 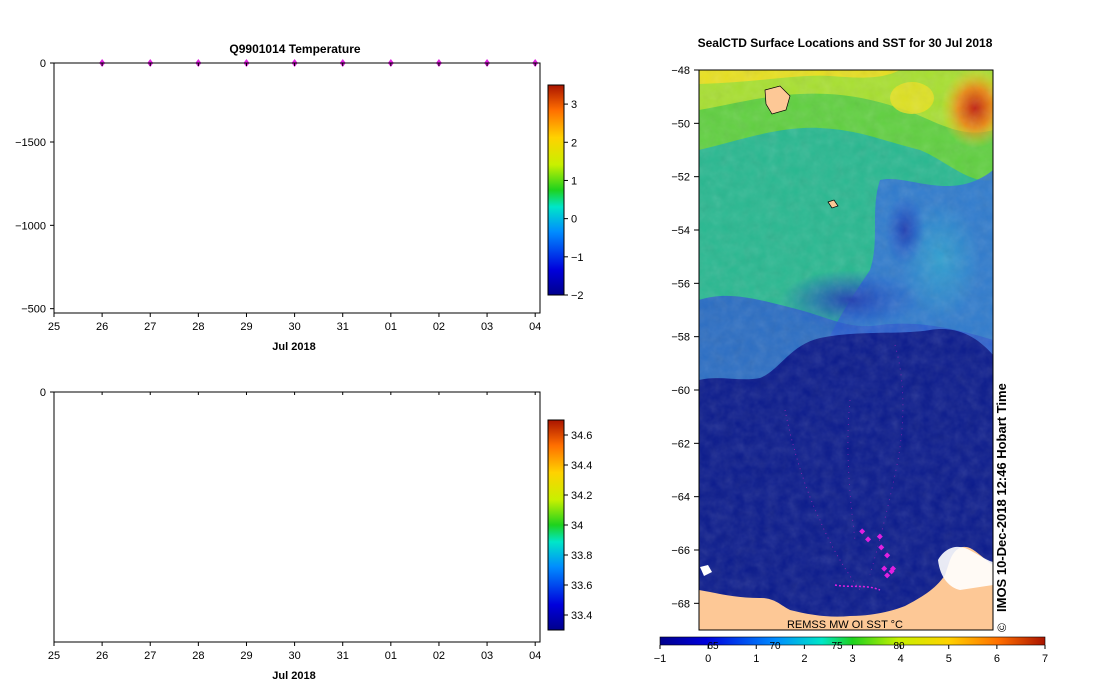 I want to click on lat-tick-label: −58, so click(x=680, y=338).